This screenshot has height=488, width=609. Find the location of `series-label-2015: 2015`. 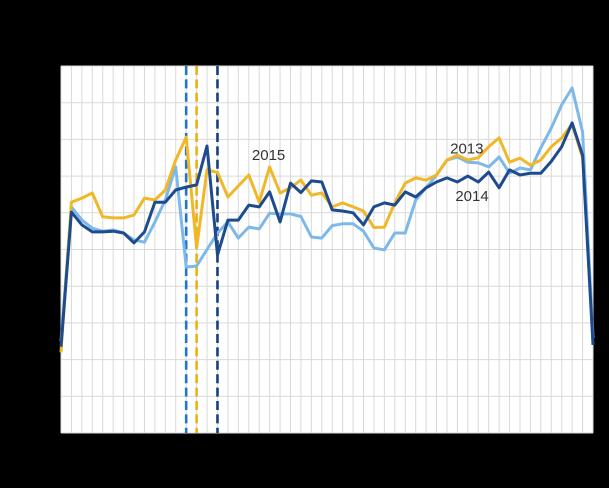

series-label-2015: 2015 is located at coordinates (268, 155).